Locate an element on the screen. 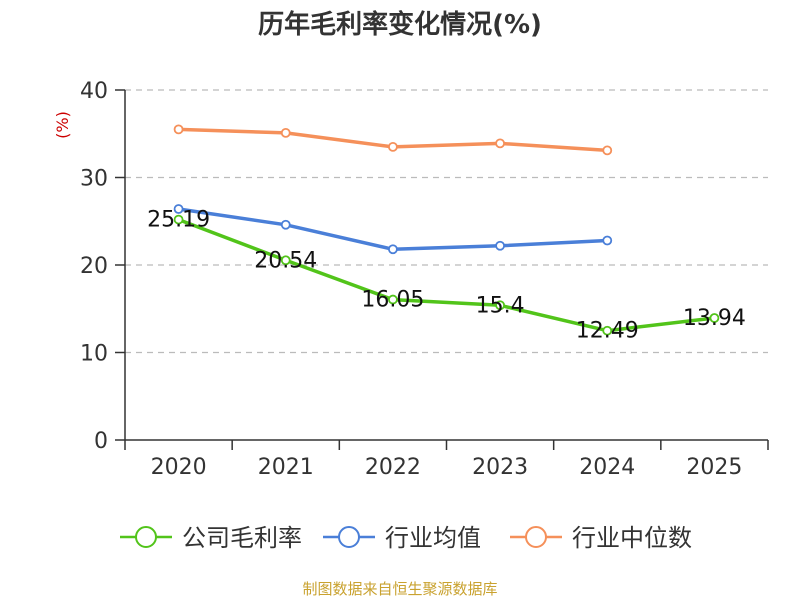 This screenshot has height=600, width=800. legend-label-2: 行业中位数 is located at coordinates (632, 538).